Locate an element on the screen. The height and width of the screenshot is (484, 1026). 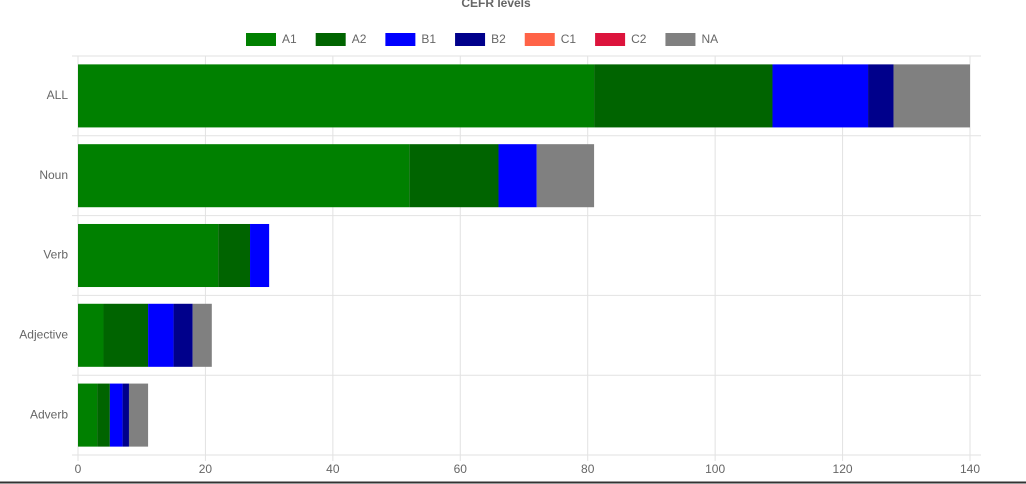
y-tick-label: Noun is located at coordinates (53, 175).